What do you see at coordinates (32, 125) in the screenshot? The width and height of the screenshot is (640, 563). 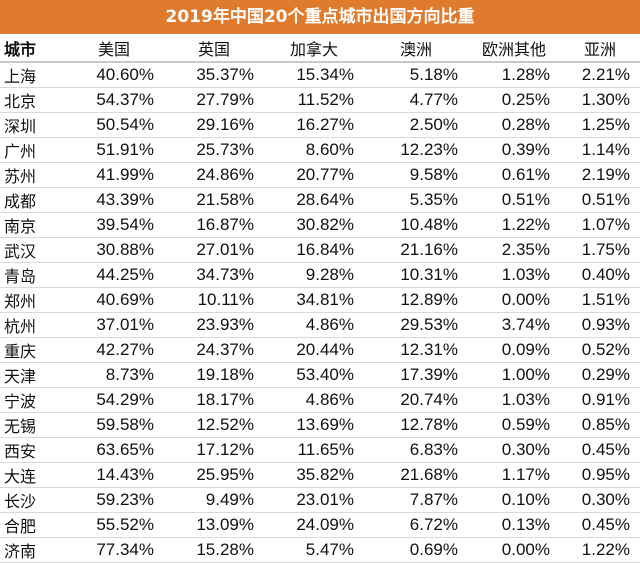 I see `city-cell: 深圳` at bounding box center [32, 125].